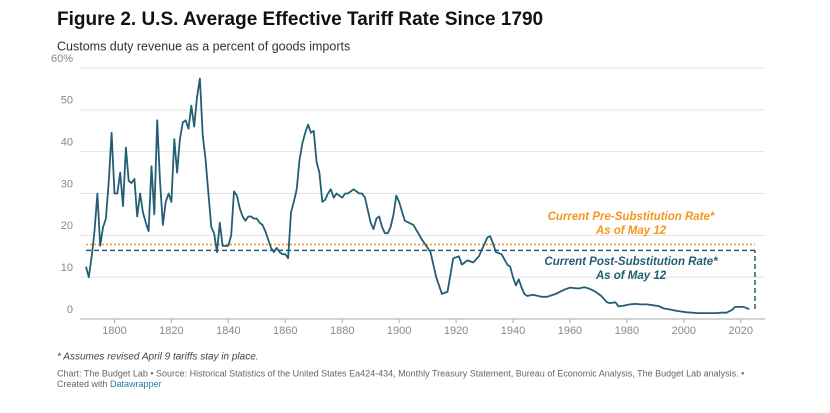 The height and width of the screenshot is (413, 830). What do you see at coordinates (684, 331) in the screenshot?
I see `x-tick-label: 2000` at bounding box center [684, 331].